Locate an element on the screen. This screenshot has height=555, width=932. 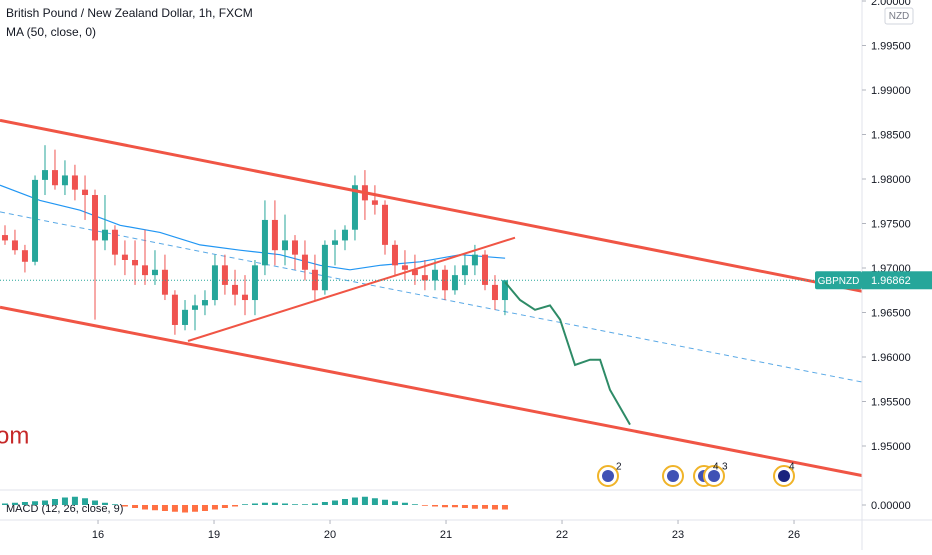
symbol-label: GBPNZD is located at coordinates (839, 281).